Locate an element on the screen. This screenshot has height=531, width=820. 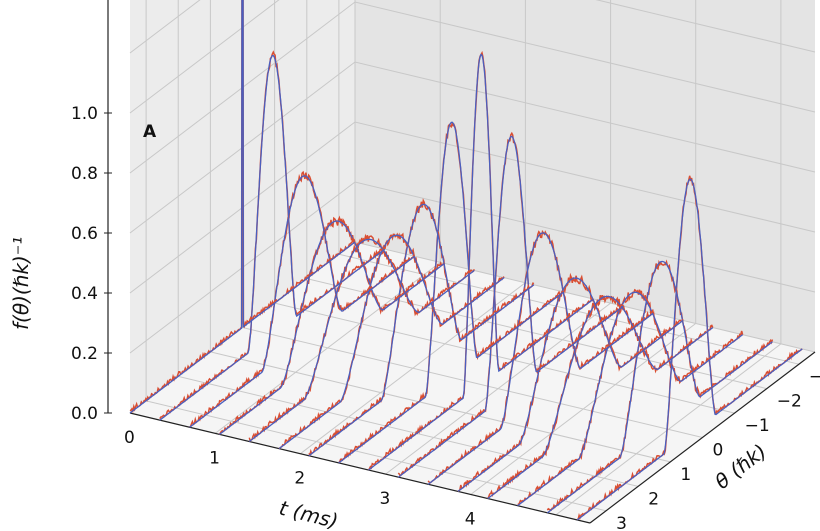
data-curve-t1.75 is located at coordinates (391, 341).